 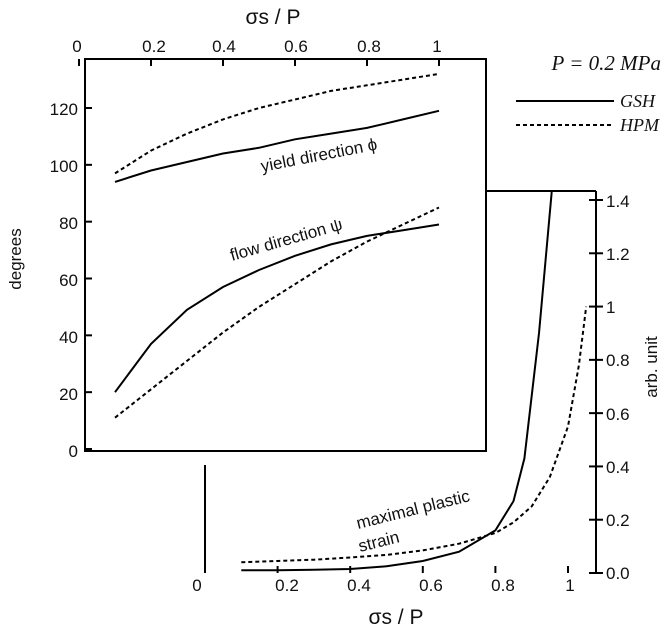 I want to click on inset-y-axis-title: degrees, so click(x=15, y=258).